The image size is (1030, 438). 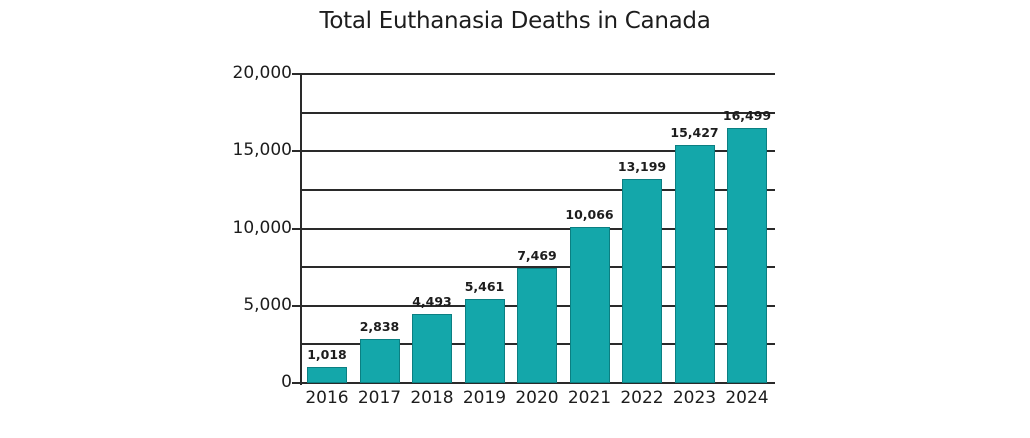 What do you see at coordinates (642, 281) in the screenshot?
I see `bar-2022` at bounding box center [642, 281].